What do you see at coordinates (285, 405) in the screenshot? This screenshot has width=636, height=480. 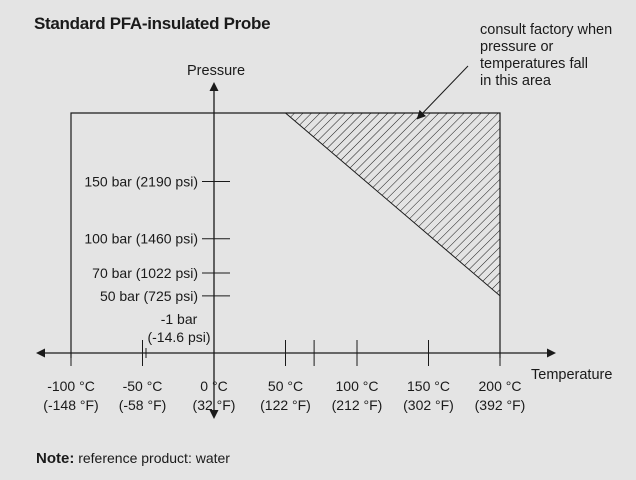 I see `x-tick-label: (122 °F)` at bounding box center [285, 405].